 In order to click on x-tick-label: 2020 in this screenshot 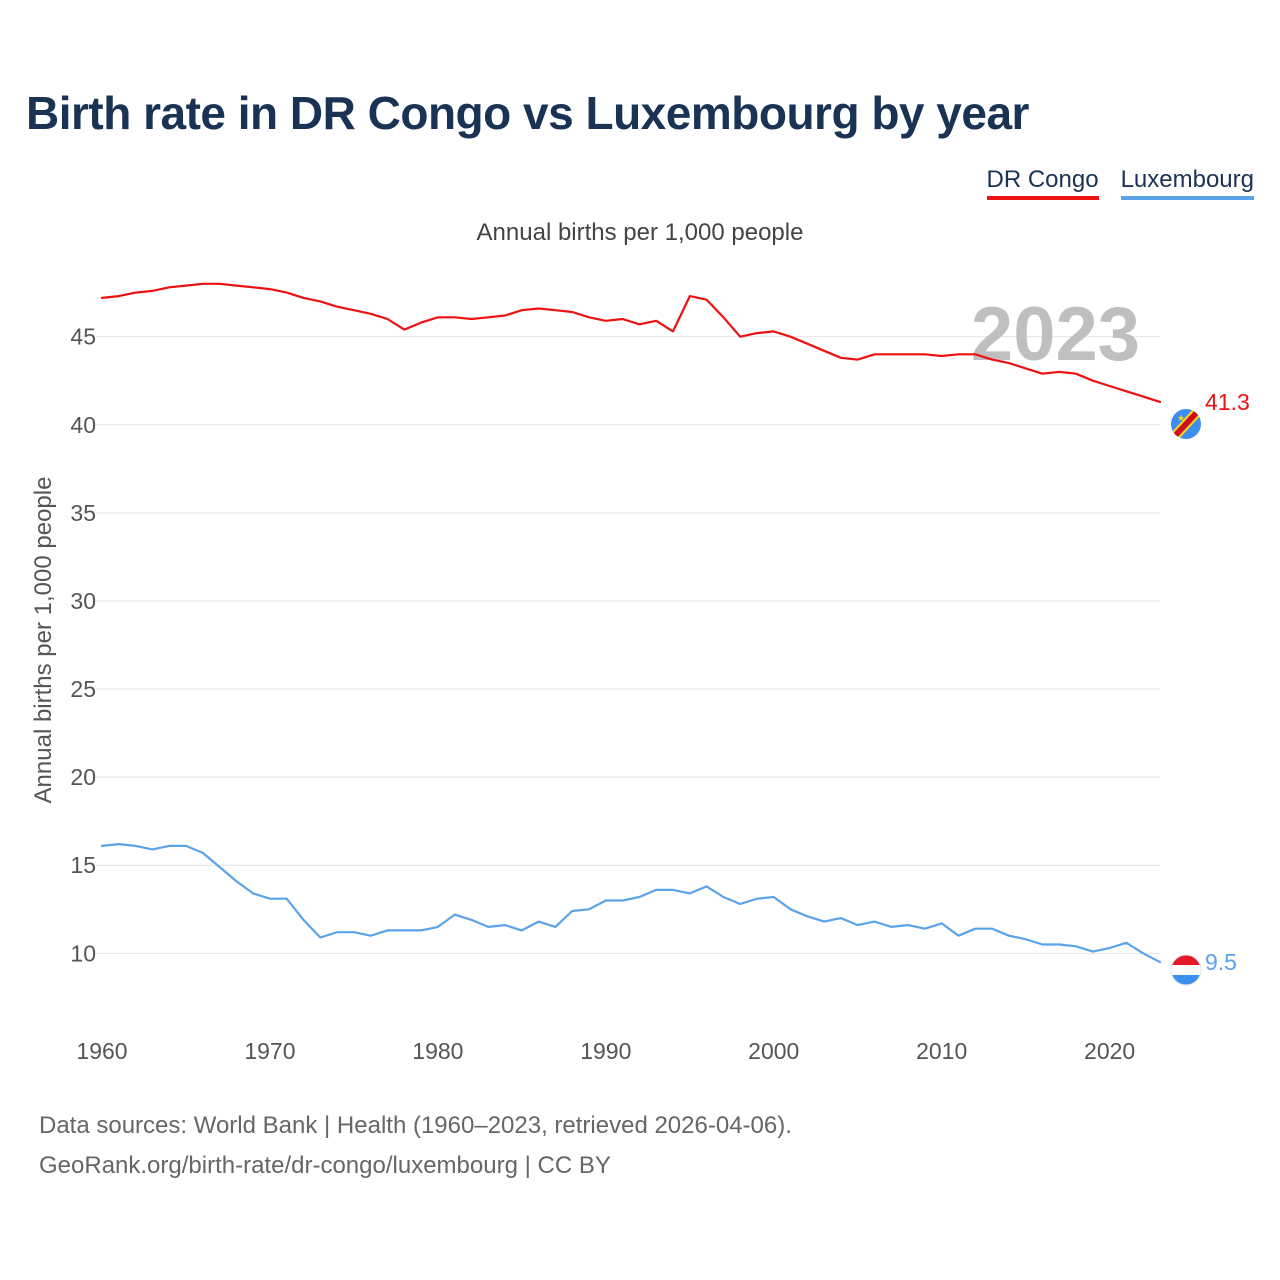, I will do `click(1109, 1051)`.